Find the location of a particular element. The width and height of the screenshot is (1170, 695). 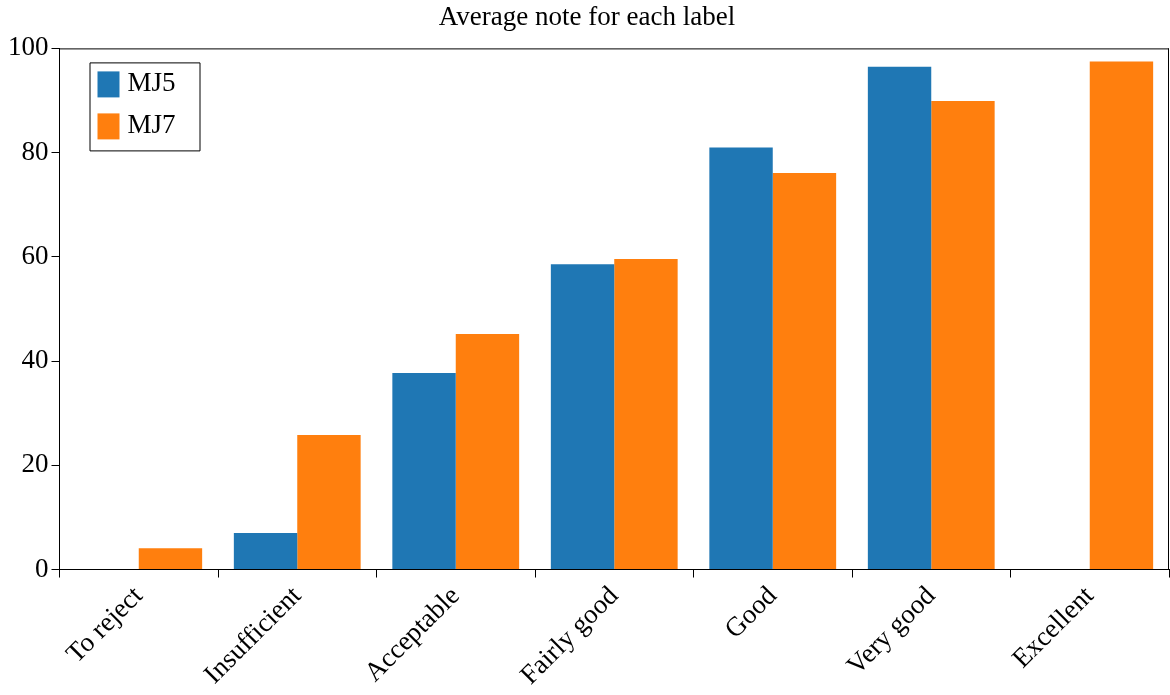

y-tick-label: 40 is located at coordinates (35, 359).